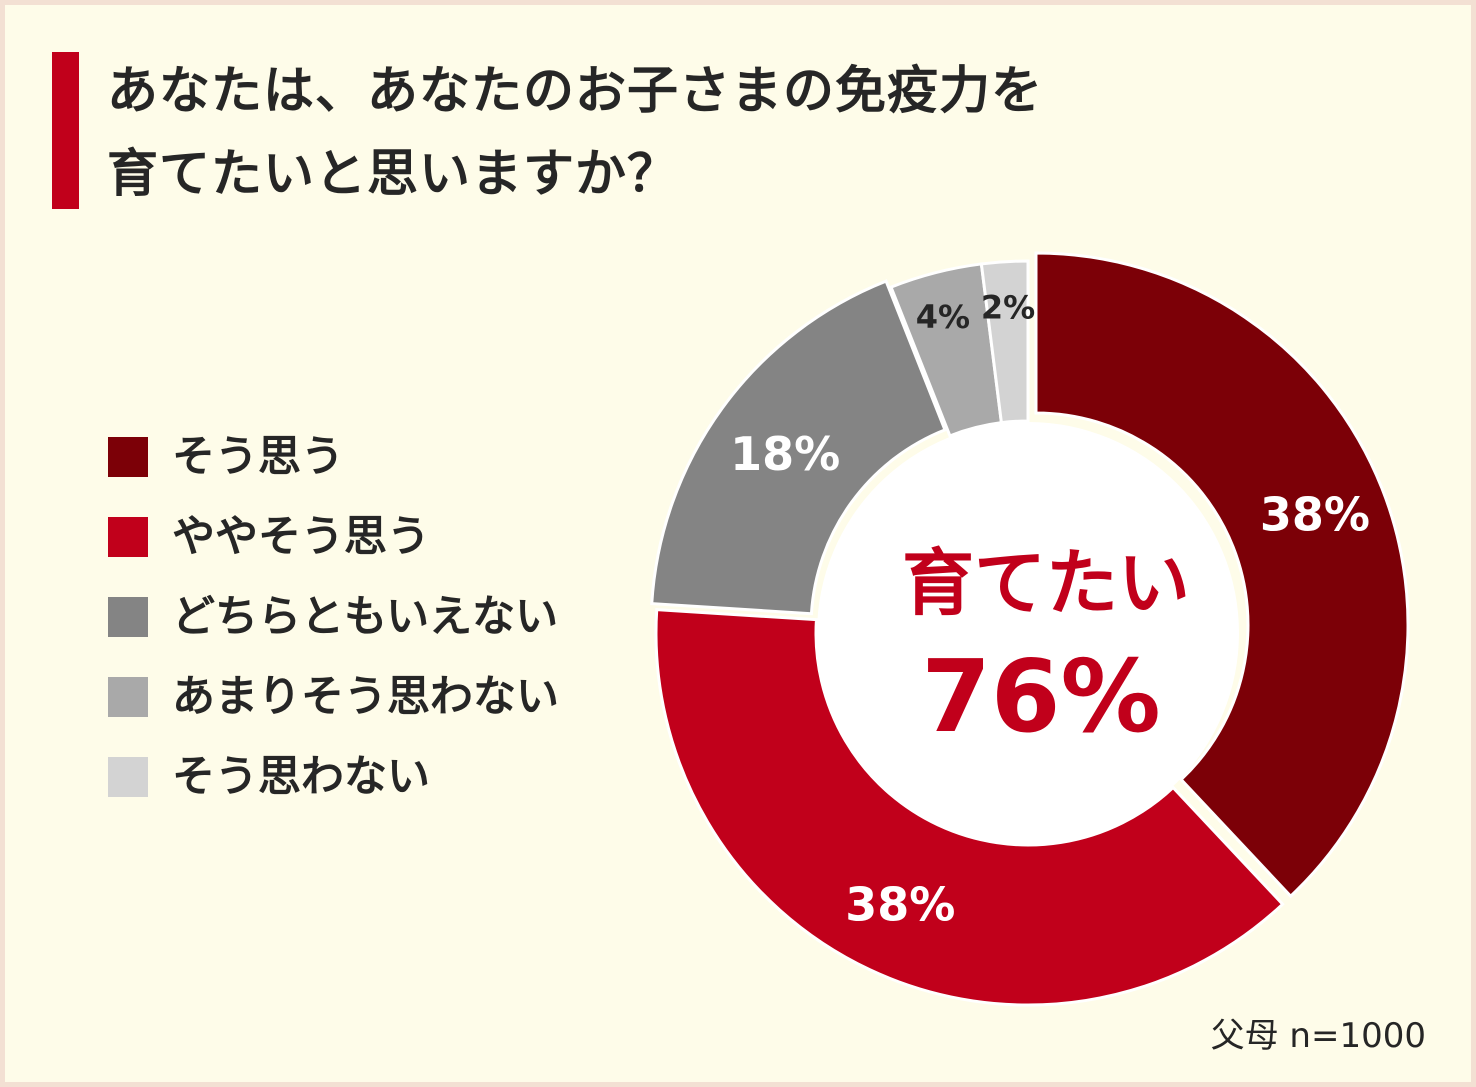  Describe the element at coordinates (1028, 633) in the screenshot. I see `donut-hole` at that location.